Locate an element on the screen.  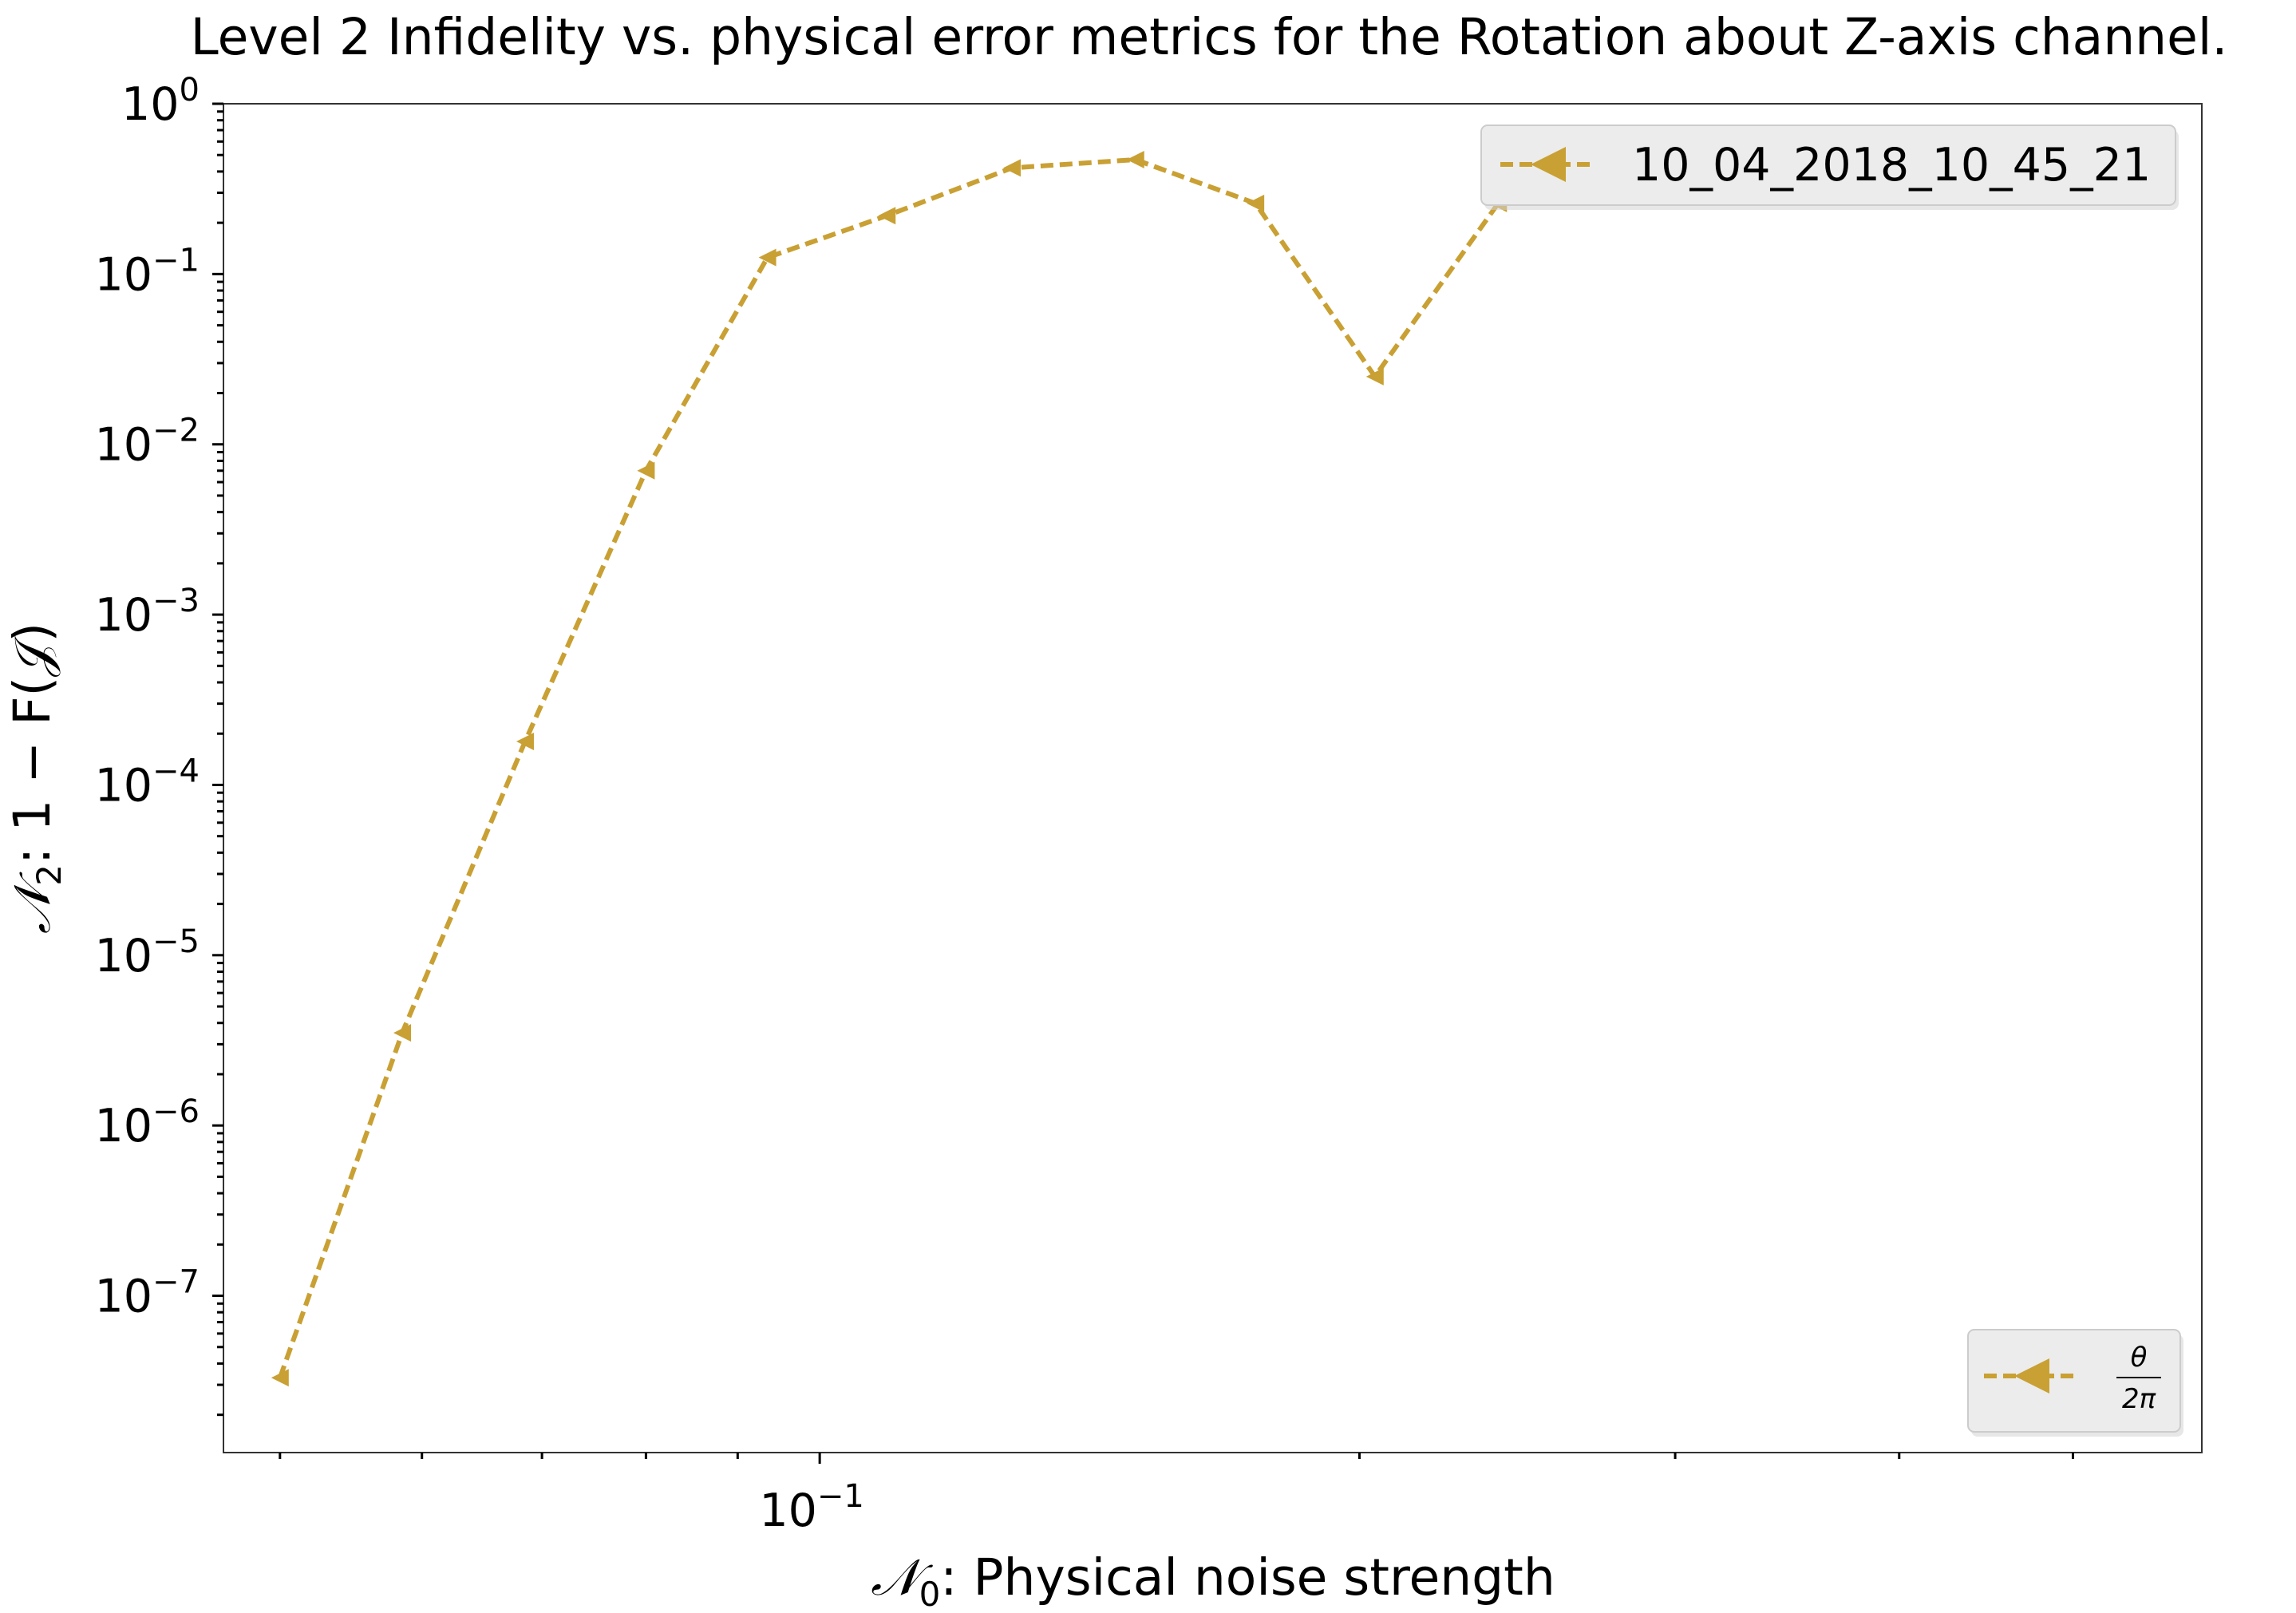
y-axis-label: 𝒩2: 1 − F(𝒥) is located at coordinates (36, 778).